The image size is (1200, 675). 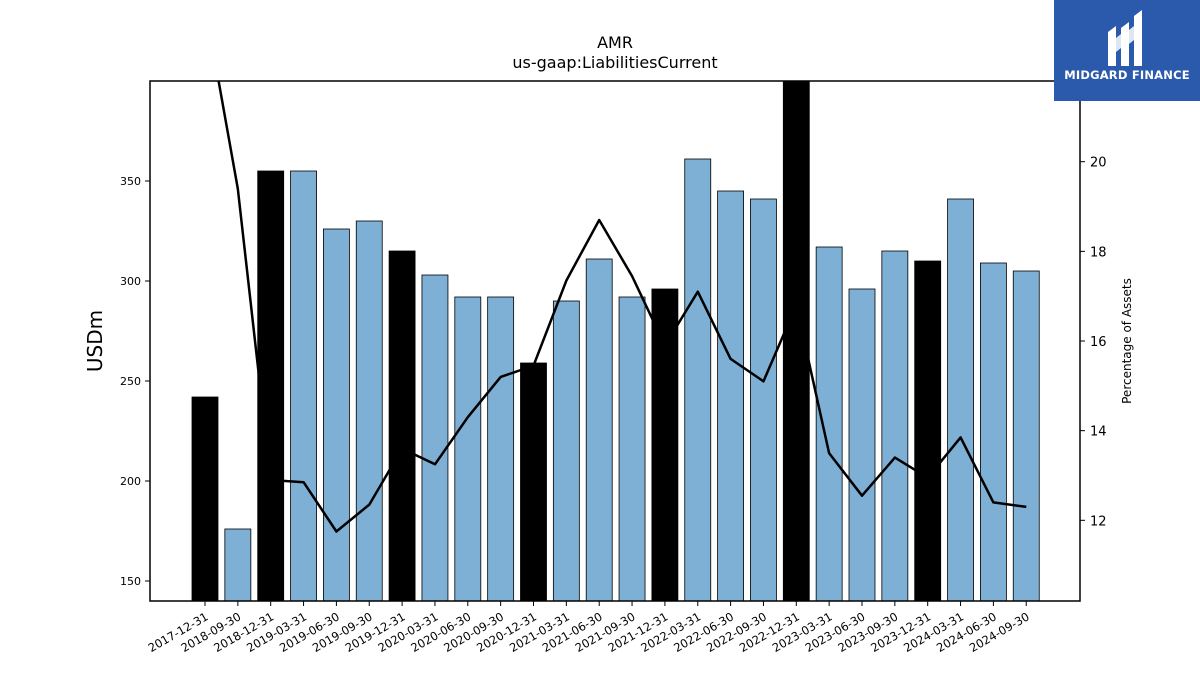 What do you see at coordinates (1125, 38) in the screenshot?
I see `midgard-m-logo-icon` at bounding box center [1125, 38].